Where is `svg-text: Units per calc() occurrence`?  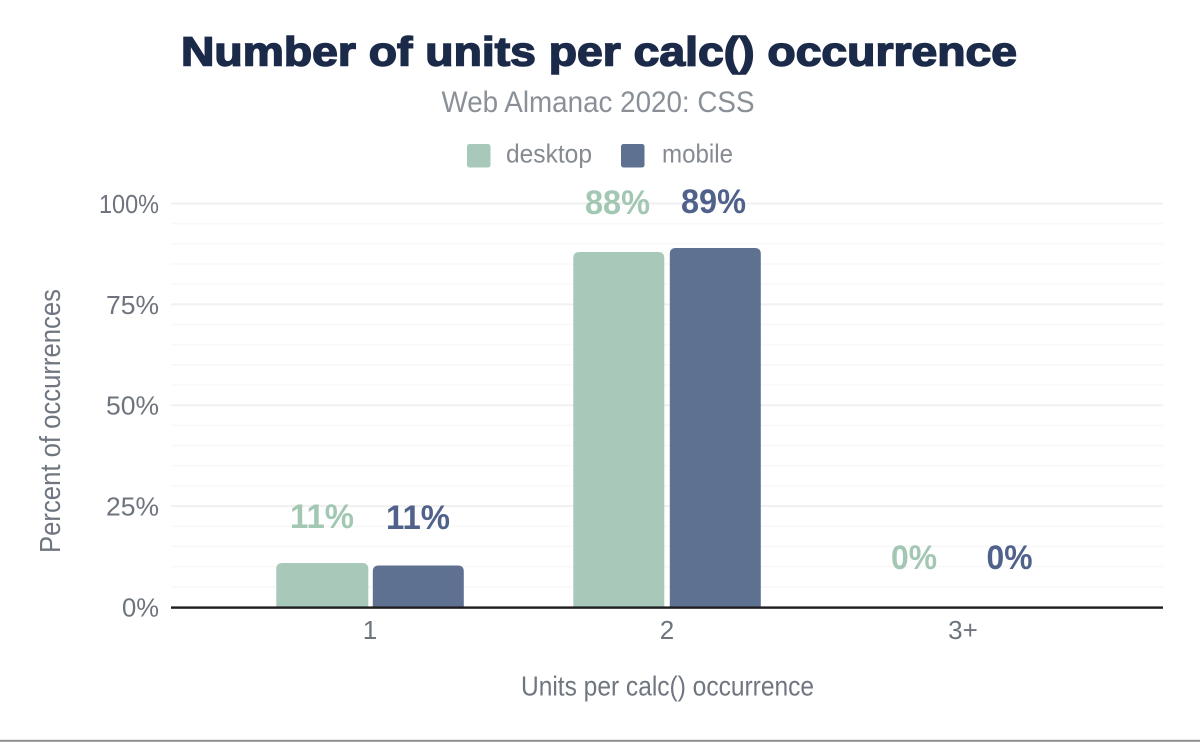
svg-text: Units per calc() occurrence is located at coordinates (667, 686).